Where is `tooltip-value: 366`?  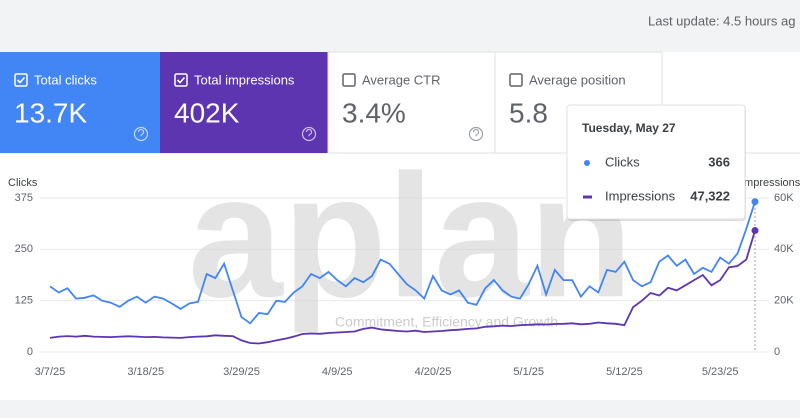 tooltip-value: 366 is located at coordinates (719, 161).